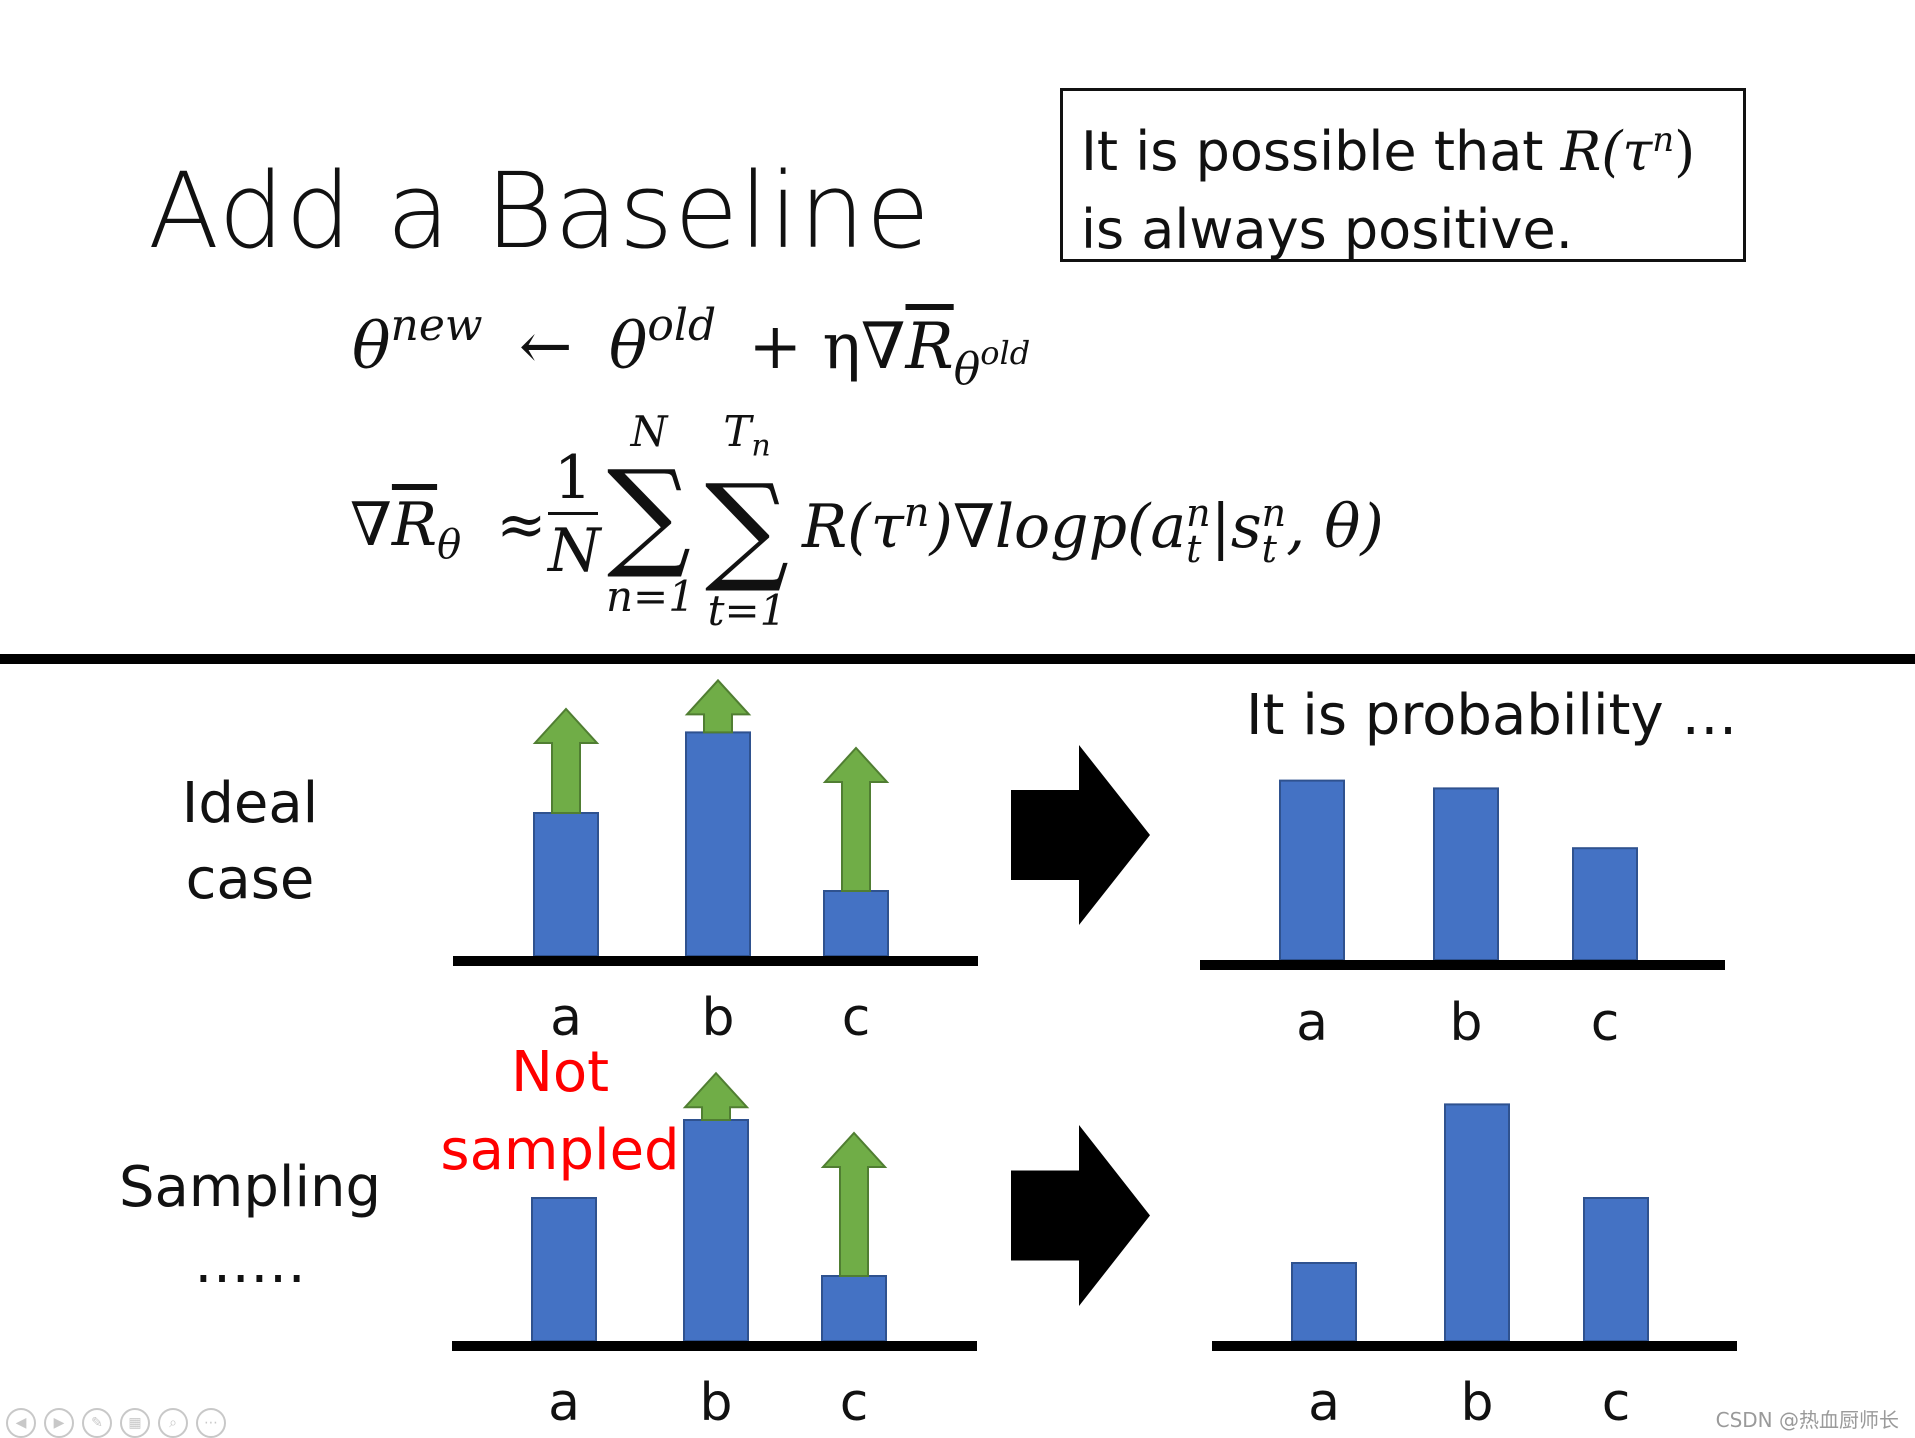  What do you see at coordinates (1462, 965) in the screenshot?
I see `ideal_right-axis` at bounding box center [1462, 965].